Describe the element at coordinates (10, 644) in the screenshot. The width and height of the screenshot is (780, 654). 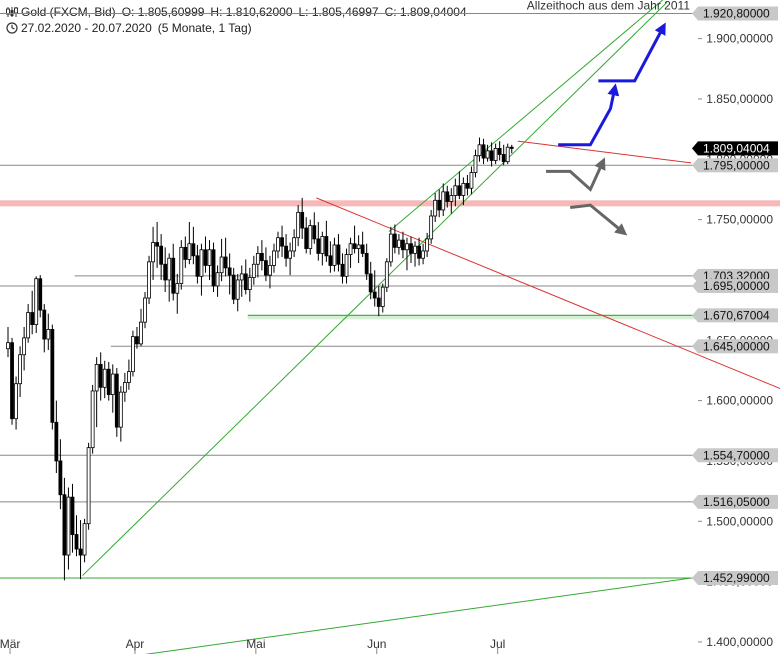
I see `x-tick-label: Mär` at that location.